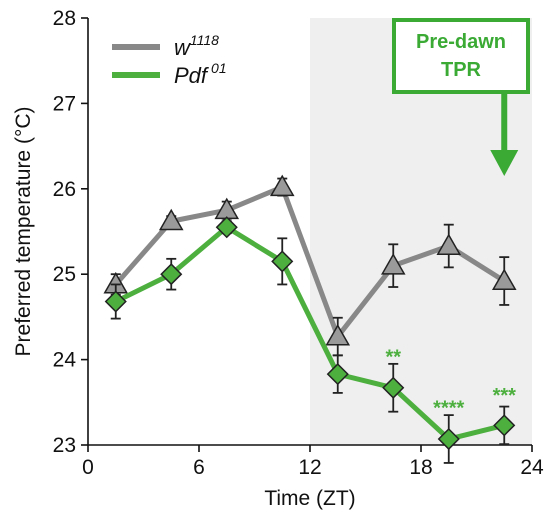 The width and height of the screenshot is (550, 518). Describe the element at coordinates (64, 189) in the screenshot. I see `y-tick-label: 26` at that location.